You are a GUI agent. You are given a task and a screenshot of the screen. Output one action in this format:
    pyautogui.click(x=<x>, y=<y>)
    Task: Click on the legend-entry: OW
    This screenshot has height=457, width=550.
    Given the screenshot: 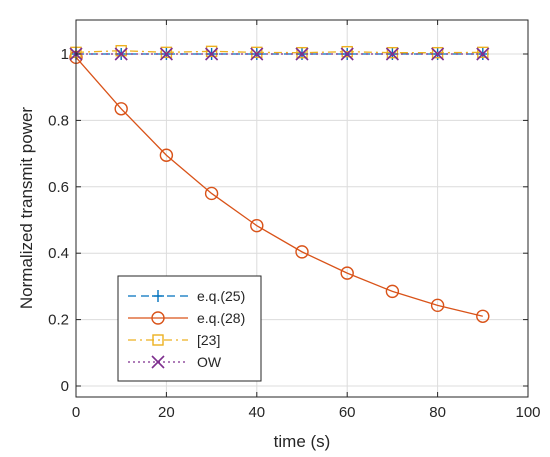 What is the action you would take?
    pyautogui.click(x=175, y=362)
    